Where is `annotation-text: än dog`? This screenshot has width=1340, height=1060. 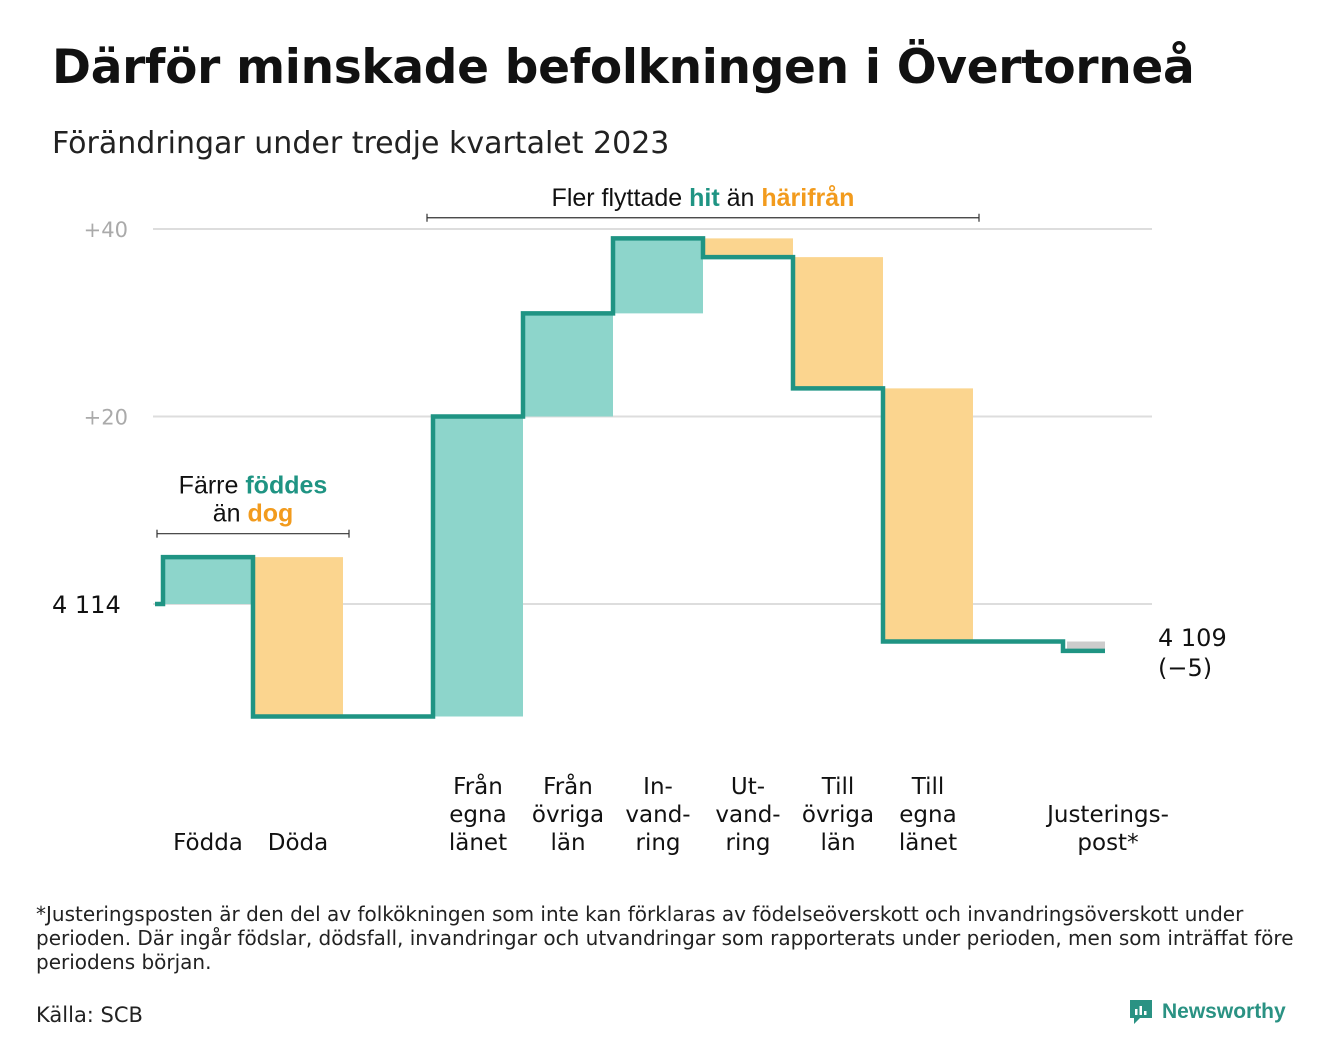
annotation-text: än dog is located at coordinates (253, 514).